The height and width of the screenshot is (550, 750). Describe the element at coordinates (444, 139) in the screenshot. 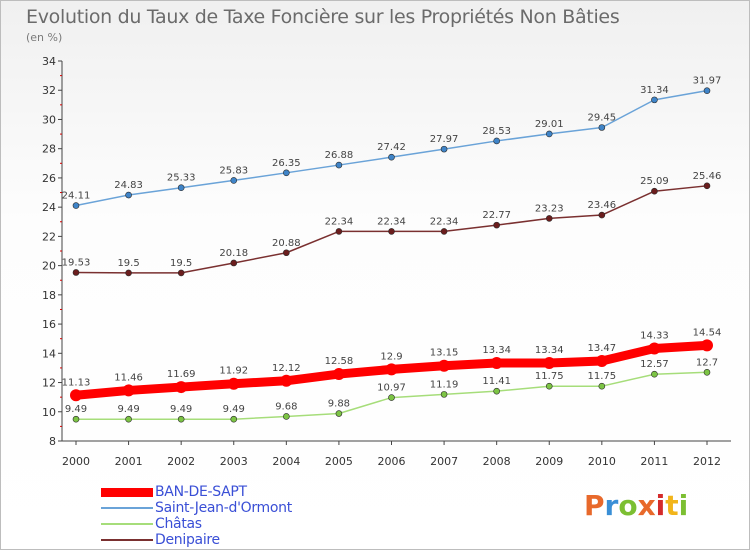

I see `data-label-saint-jean-d-ormont: 27.97` at that location.